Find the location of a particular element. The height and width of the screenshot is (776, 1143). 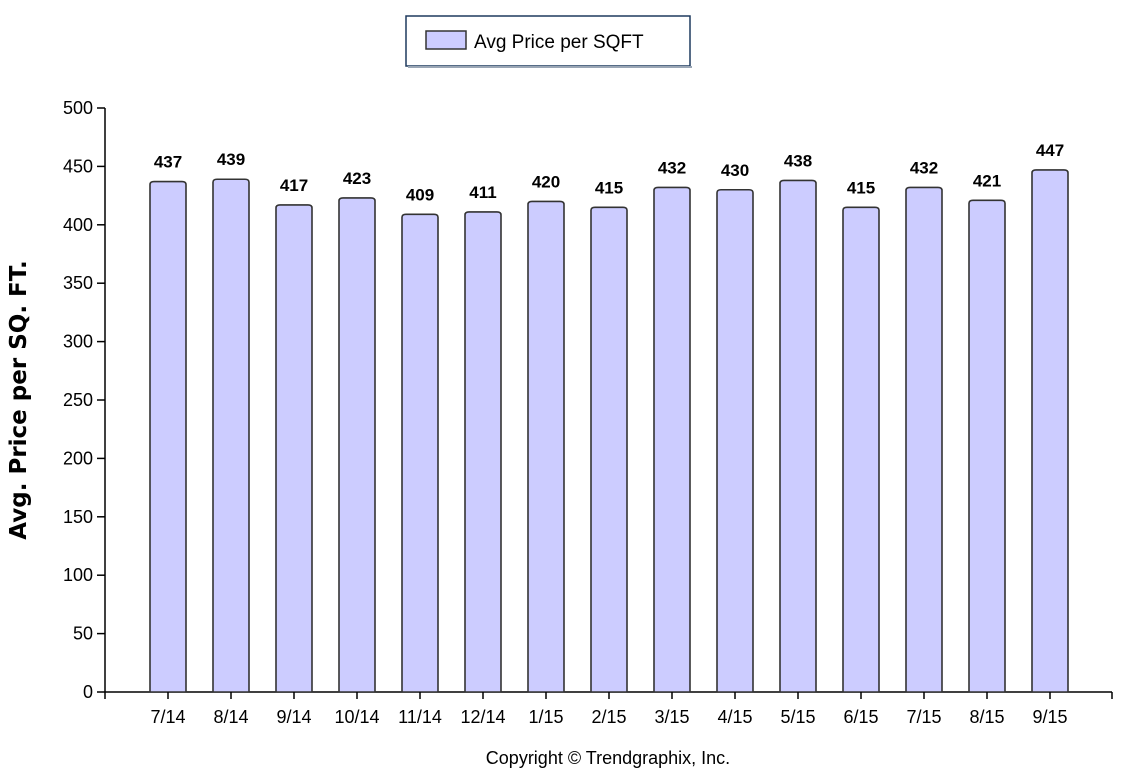

bar-value-label: 409 is located at coordinates (420, 194).